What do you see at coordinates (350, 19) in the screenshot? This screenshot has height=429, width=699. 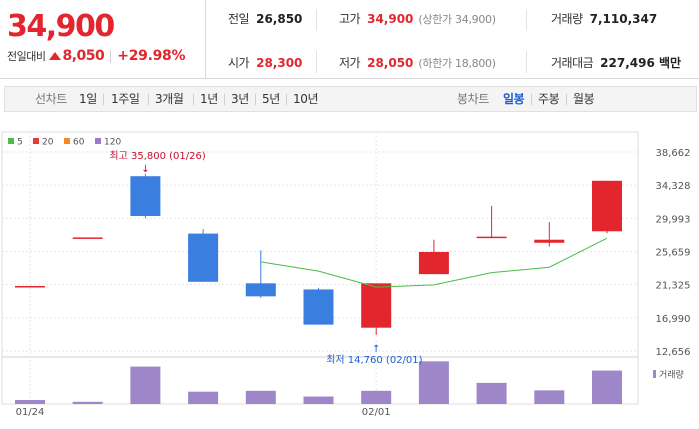 I see `high-label: 고가` at bounding box center [350, 19].